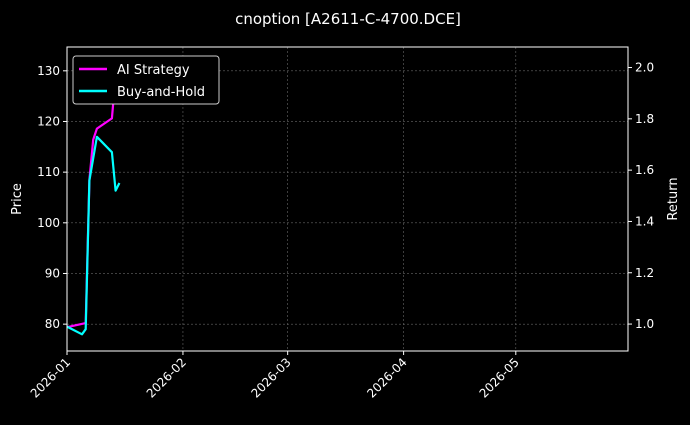 This screenshot has height=425, width=690. What do you see at coordinates (644, 273) in the screenshot?
I see `y2-tick-label: 1.2` at bounding box center [644, 273].